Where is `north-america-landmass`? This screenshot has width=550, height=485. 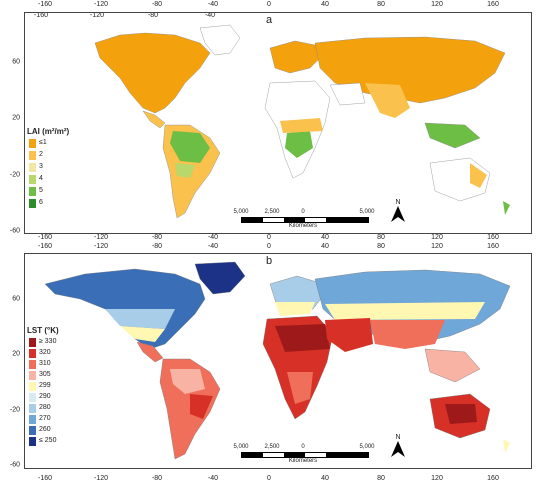
north-america-landmass is located at coordinates (152, 73).